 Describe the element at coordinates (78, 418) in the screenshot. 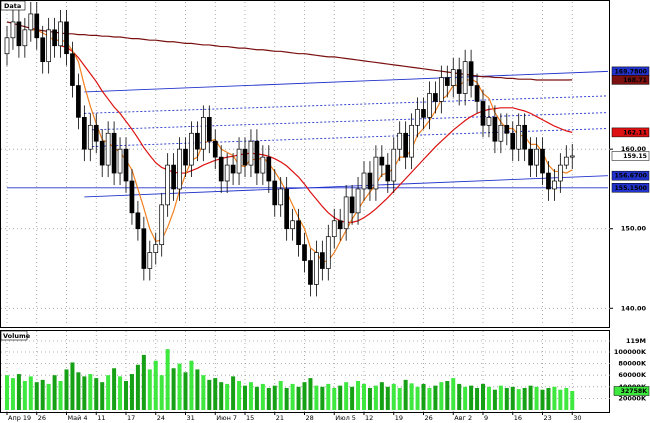

I see `x-tick-label: Май 4` at that location.